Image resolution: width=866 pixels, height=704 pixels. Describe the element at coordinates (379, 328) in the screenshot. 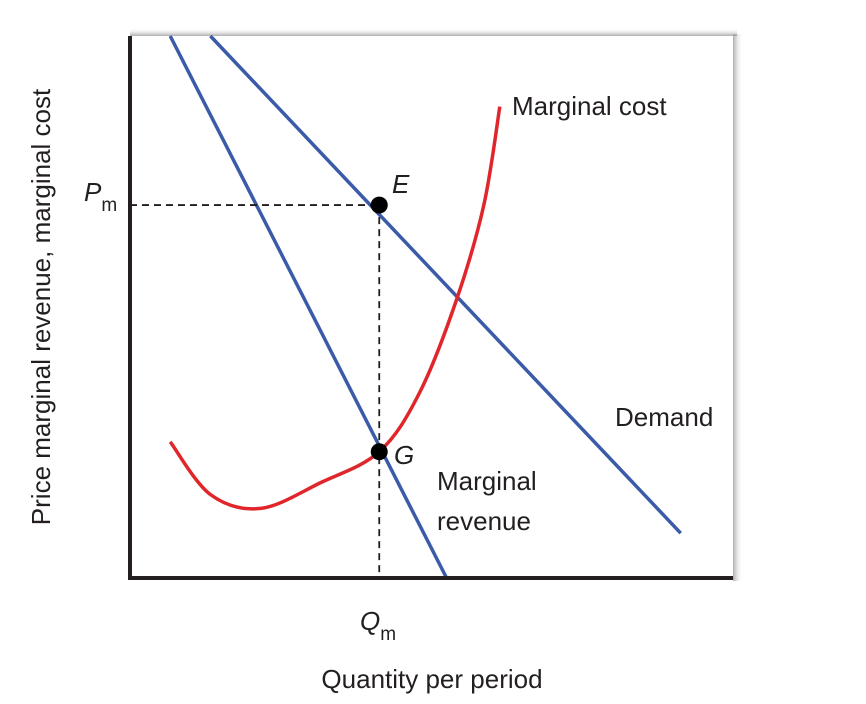

I see `point-layer` at that location.